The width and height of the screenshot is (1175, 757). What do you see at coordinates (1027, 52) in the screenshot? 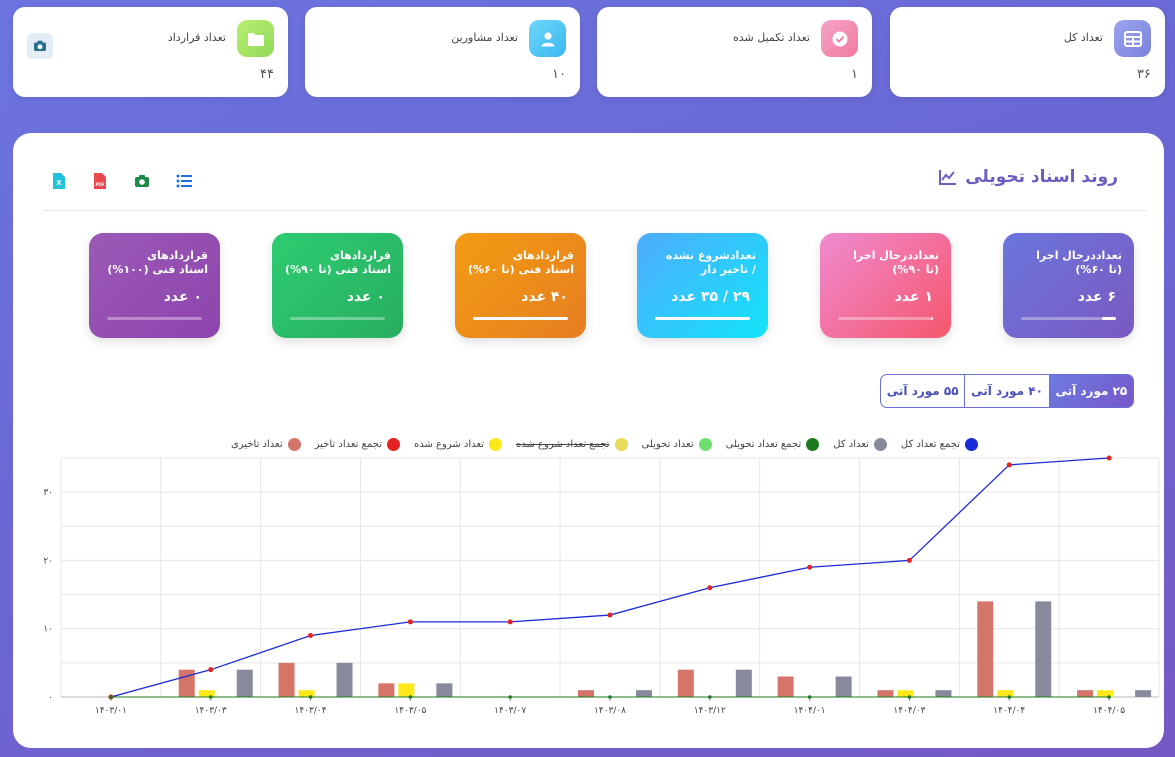
I see `stat-card-total: تعداد کل ۳۶` at bounding box center [1027, 52].